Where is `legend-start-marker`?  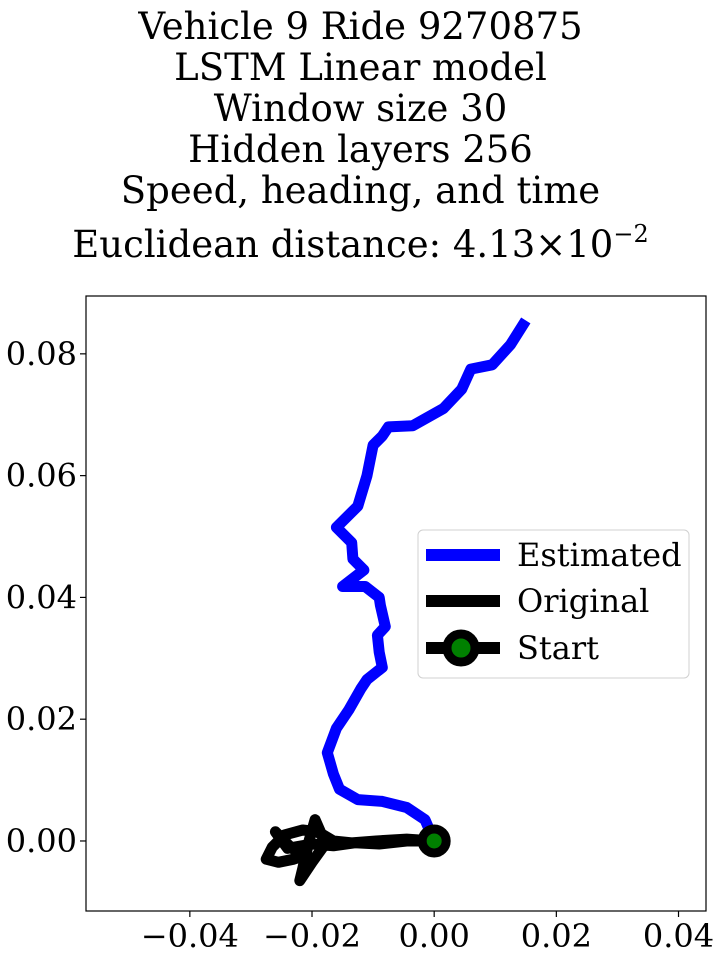
legend-start-marker is located at coordinates (461, 648).